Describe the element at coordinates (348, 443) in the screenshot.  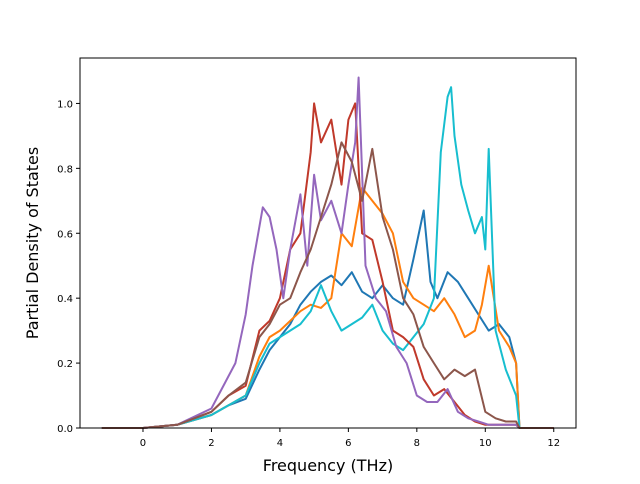
I see `x-tick-label: 6` at that location.